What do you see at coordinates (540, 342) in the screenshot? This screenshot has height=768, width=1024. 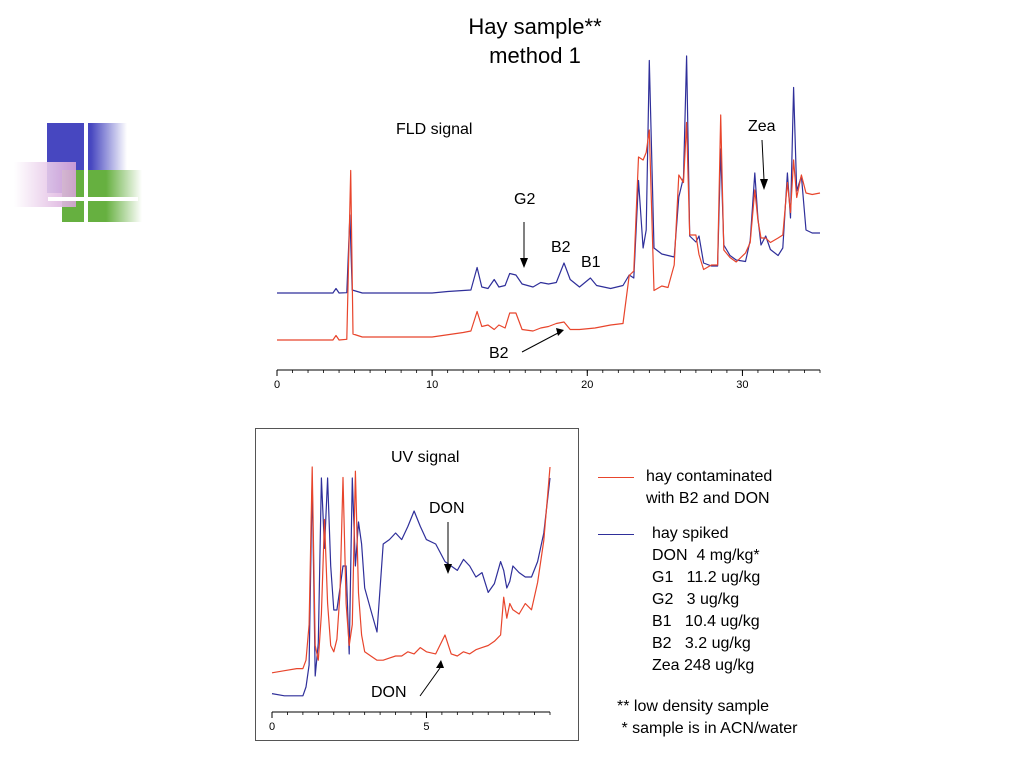 I see `fld-arrow-b2-lower` at bounding box center [540, 342].